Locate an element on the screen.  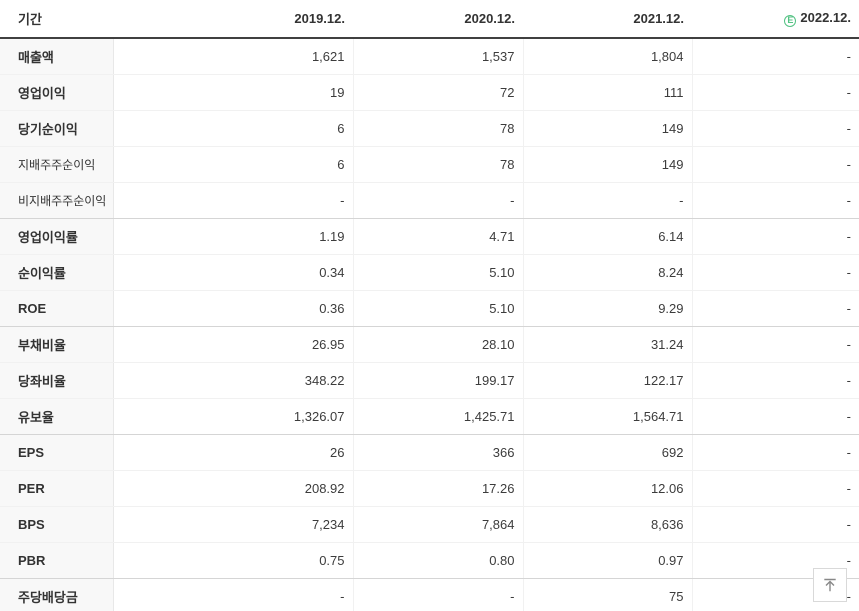
value-cell: 348.22 is located at coordinates (233, 380).